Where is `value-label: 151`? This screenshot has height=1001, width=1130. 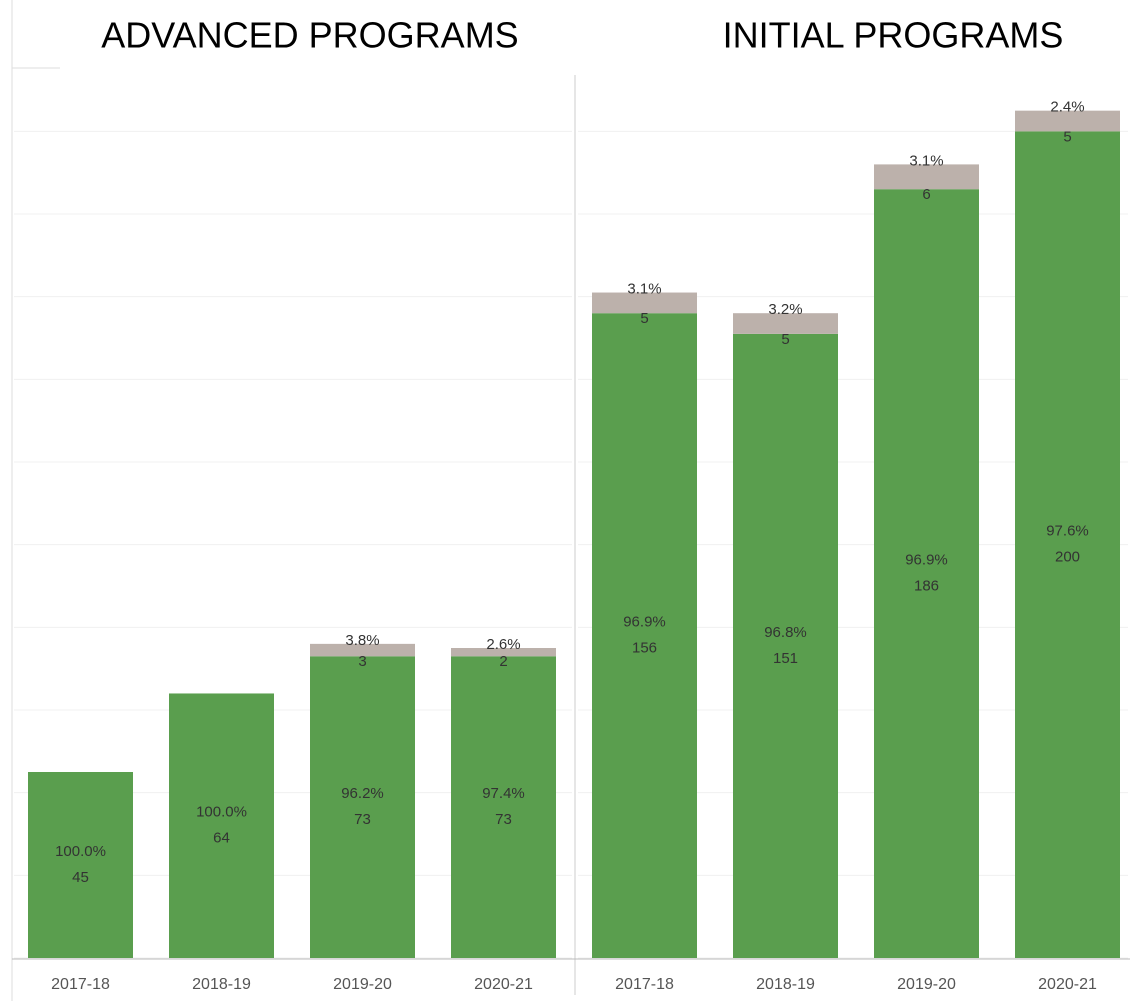 value-label: 151 is located at coordinates (785, 658).